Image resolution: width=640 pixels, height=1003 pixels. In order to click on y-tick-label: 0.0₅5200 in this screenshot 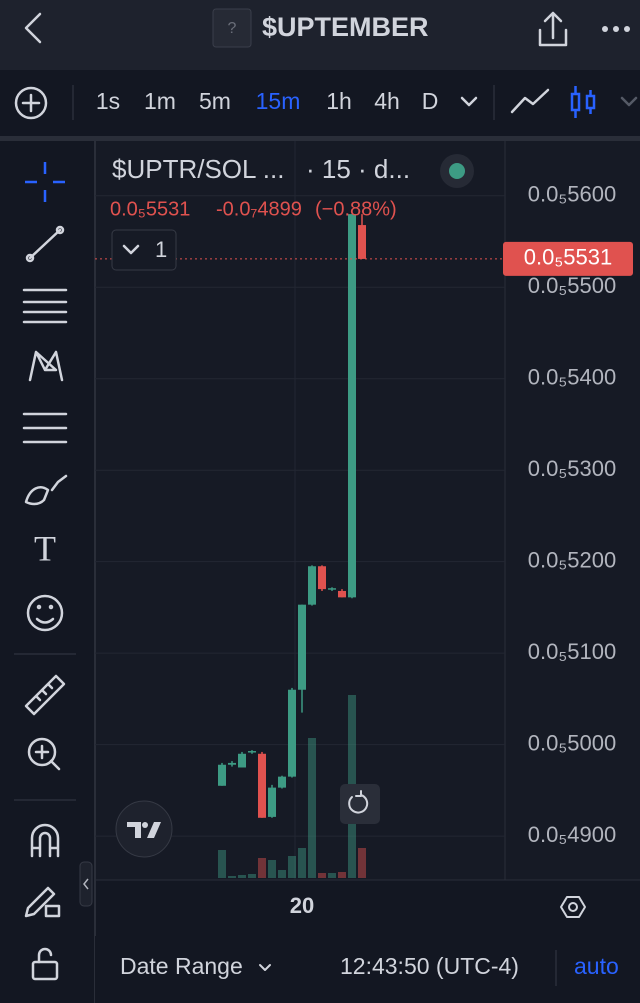, I will do `click(572, 559)`.